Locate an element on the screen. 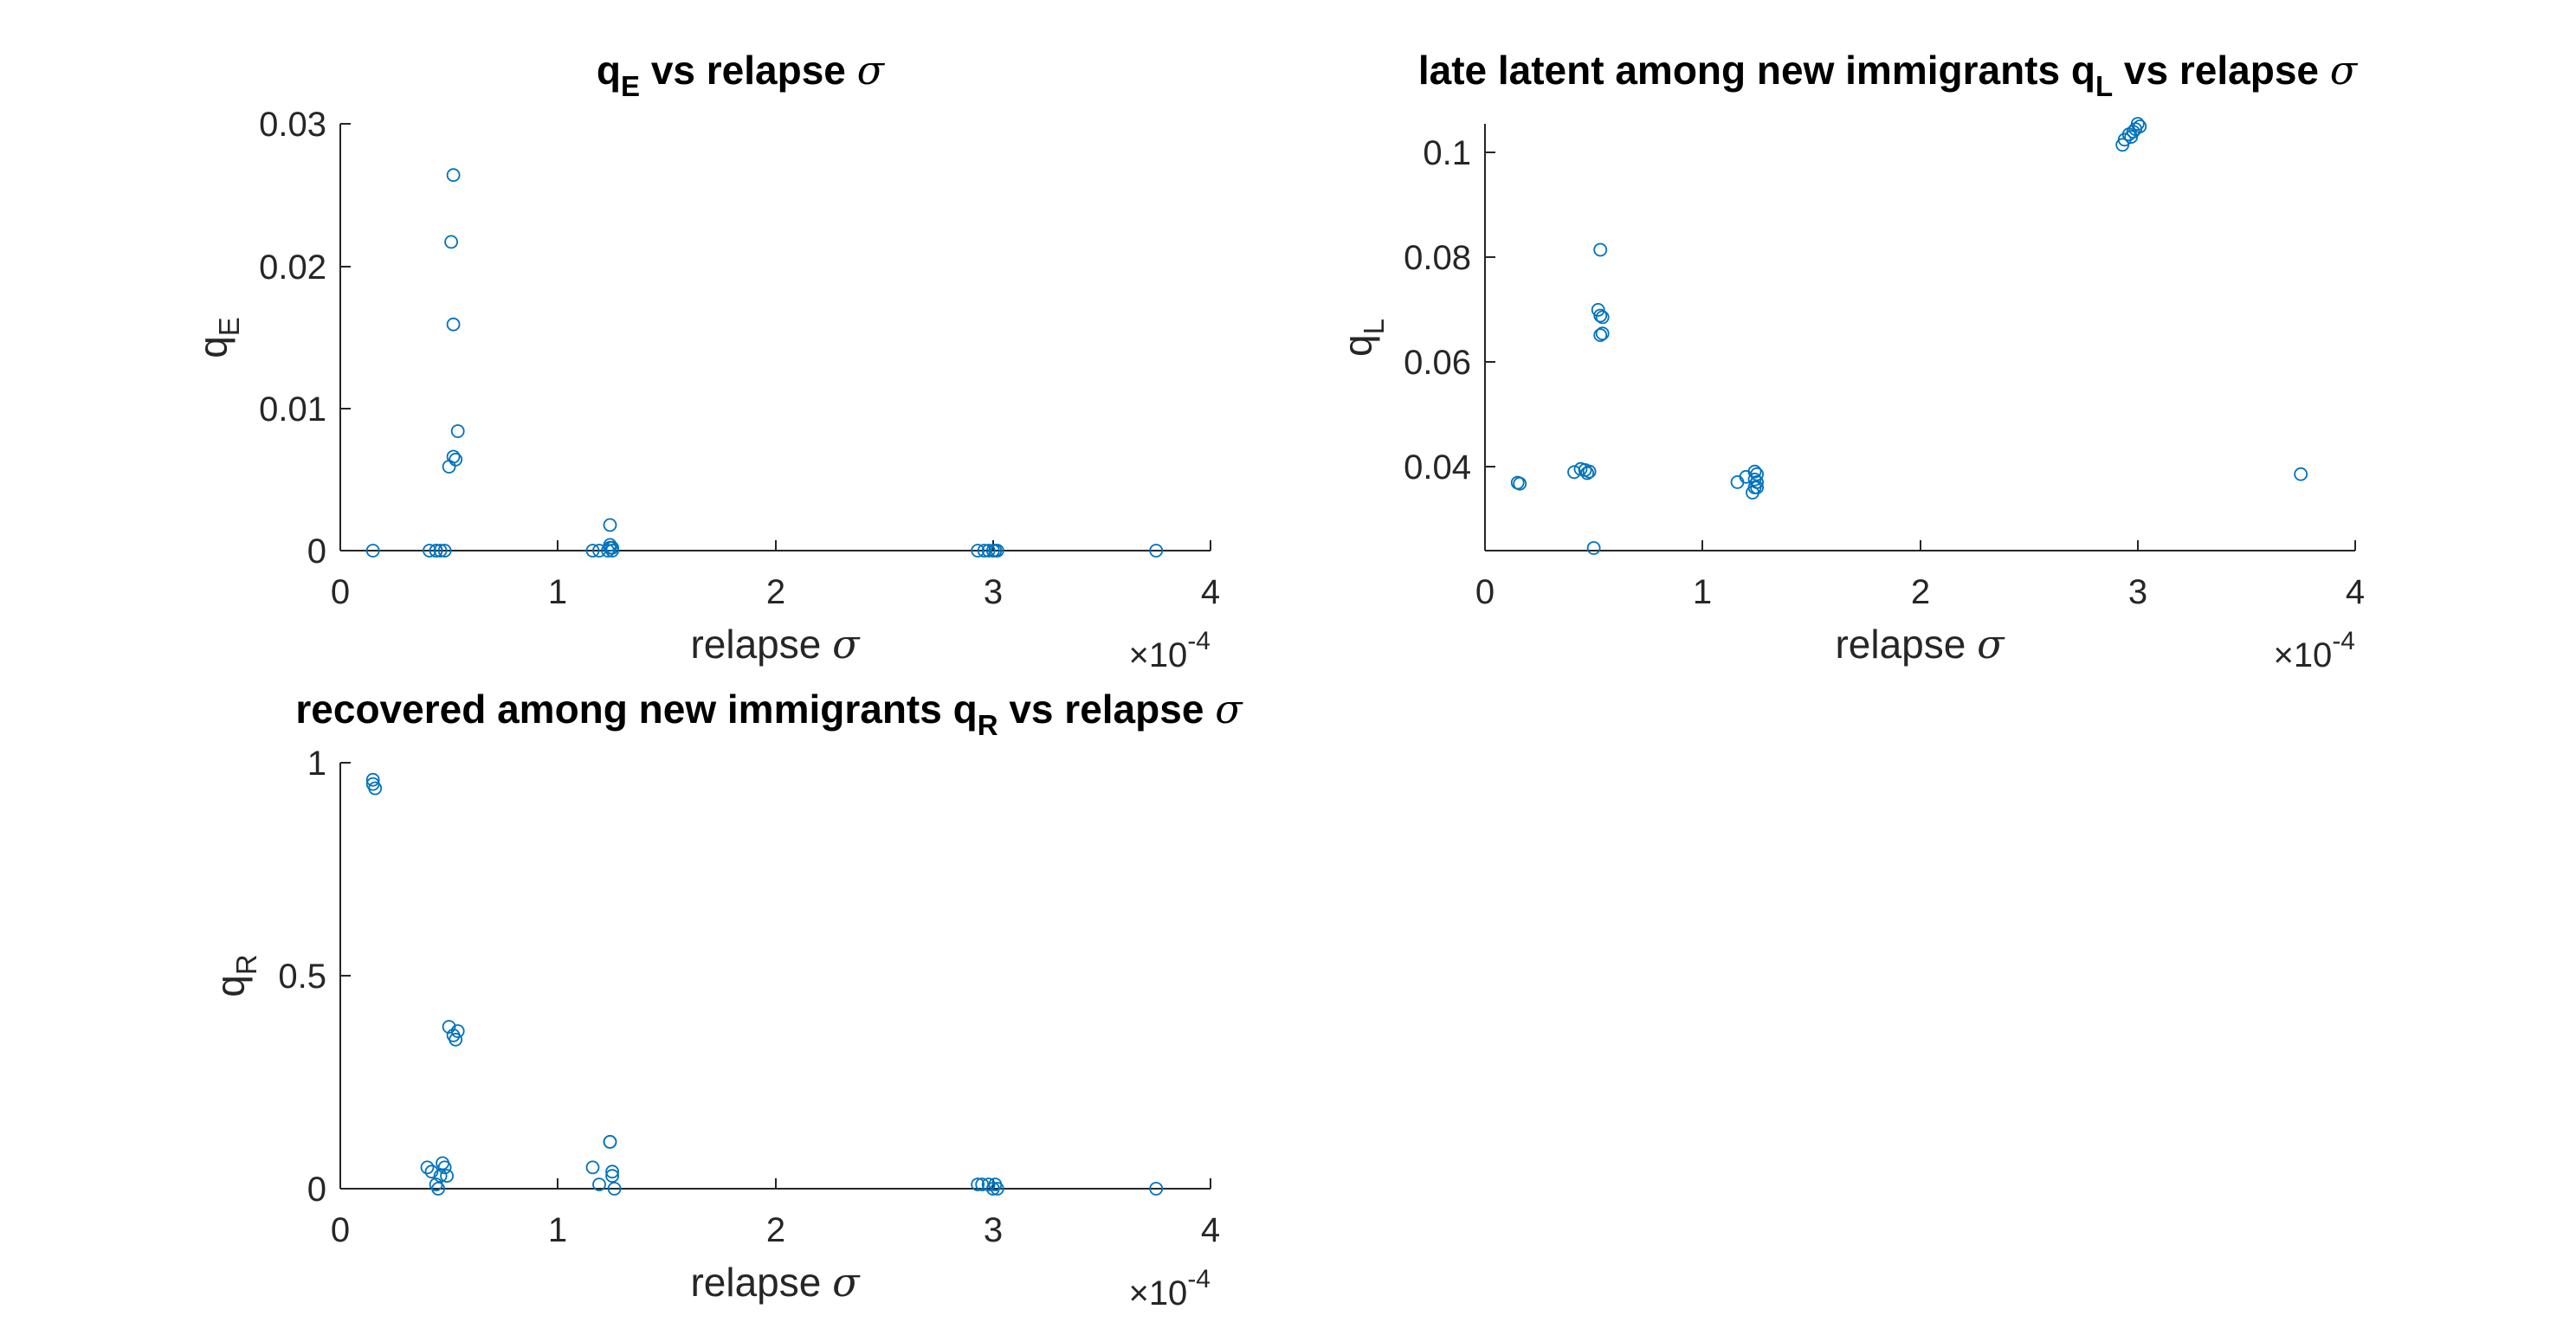  subplot-qr-xtick: 0 is located at coordinates (340, 1230).